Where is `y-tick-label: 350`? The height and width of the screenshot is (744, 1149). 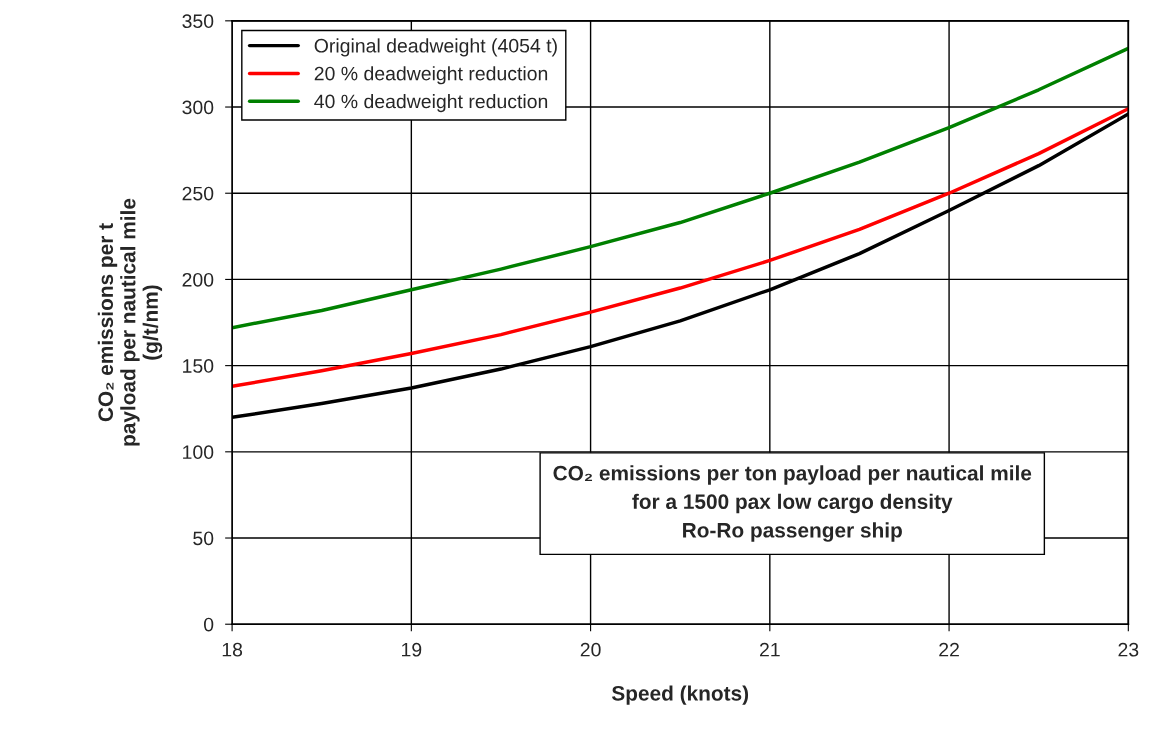
y-tick-label: 350 is located at coordinates (198, 21).